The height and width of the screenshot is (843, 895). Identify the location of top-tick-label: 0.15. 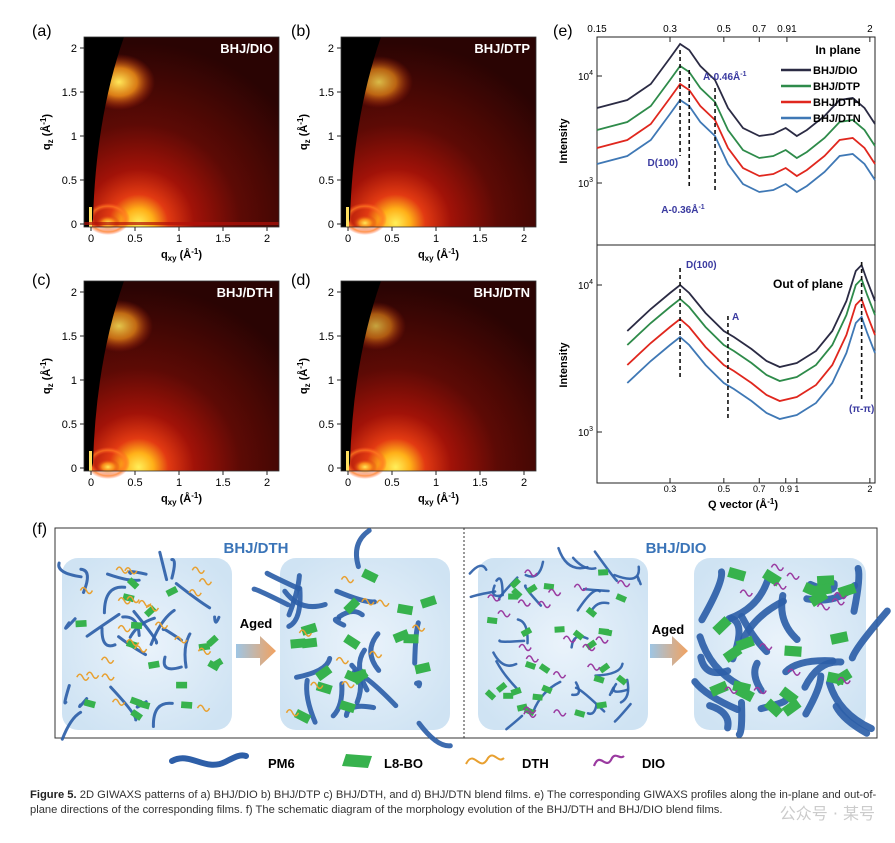
(597, 29).